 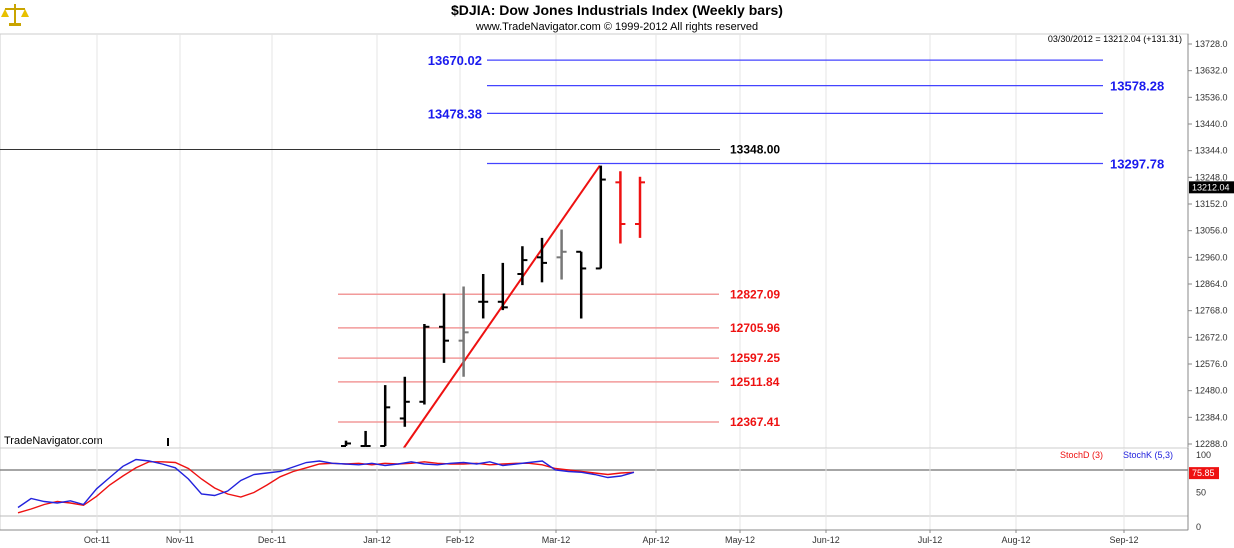 I want to click on retracement-level-label: 12597.25, so click(x=755, y=358).